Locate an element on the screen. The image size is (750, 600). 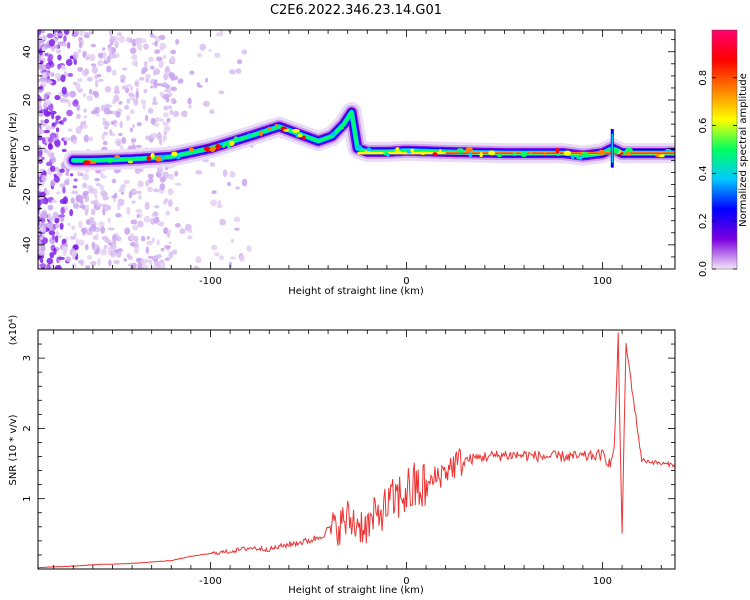
snr-y-multiplier: (x10⁴) is located at coordinates (13, 330).